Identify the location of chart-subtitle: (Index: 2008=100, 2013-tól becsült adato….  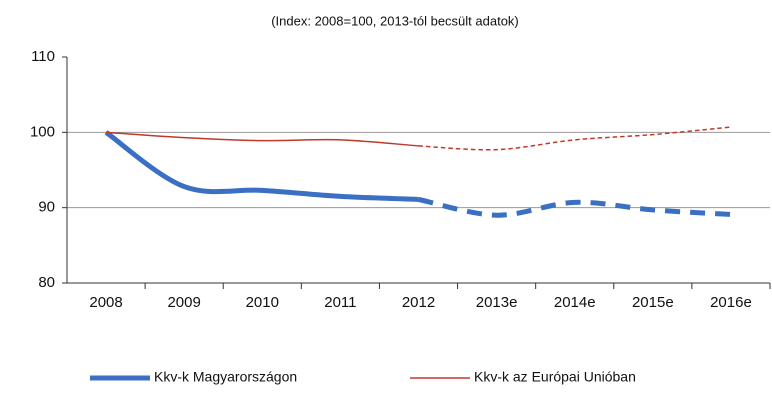
(395, 20).